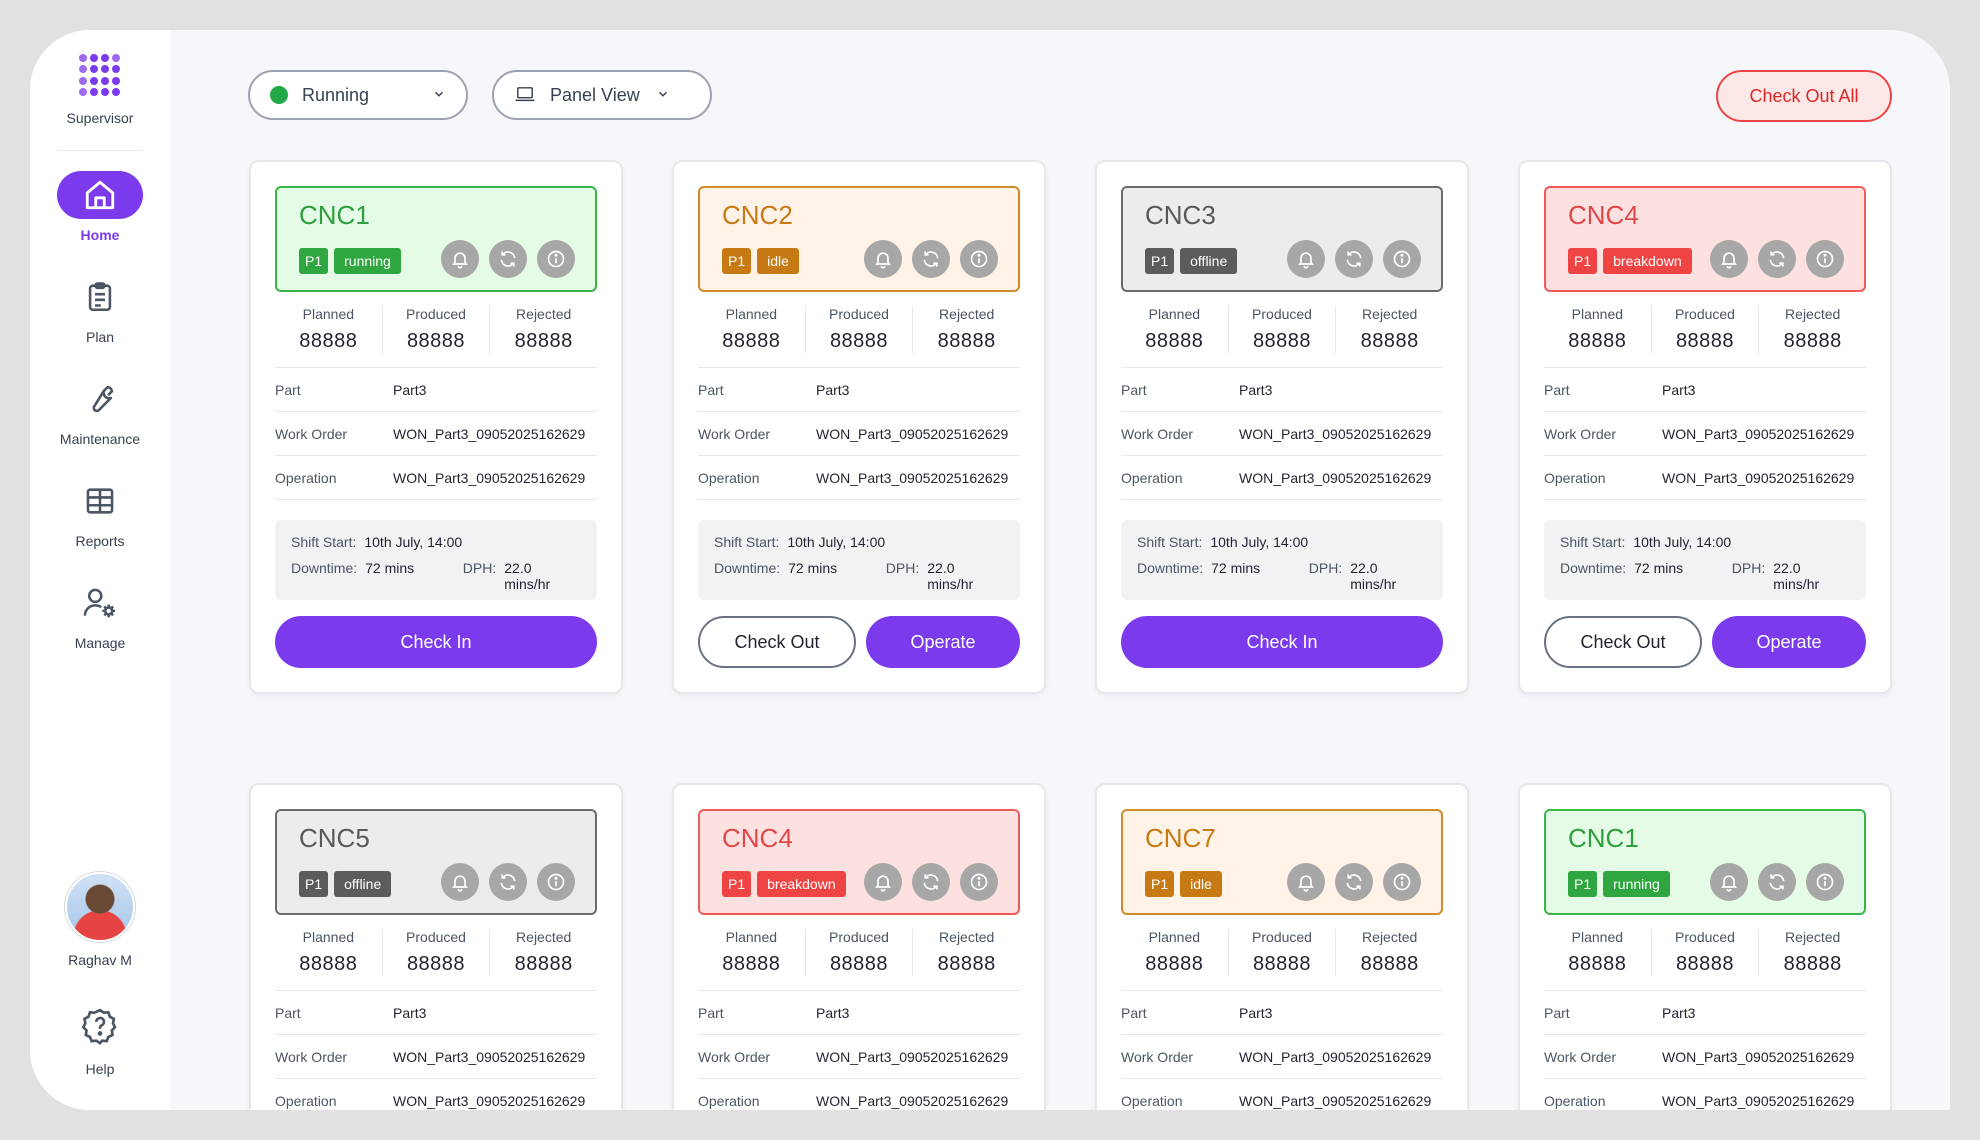 The image size is (1980, 1140). What do you see at coordinates (100, 615) in the screenshot?
I see `sidebar-item-manage: Manage` at bounding box center [100, 615].